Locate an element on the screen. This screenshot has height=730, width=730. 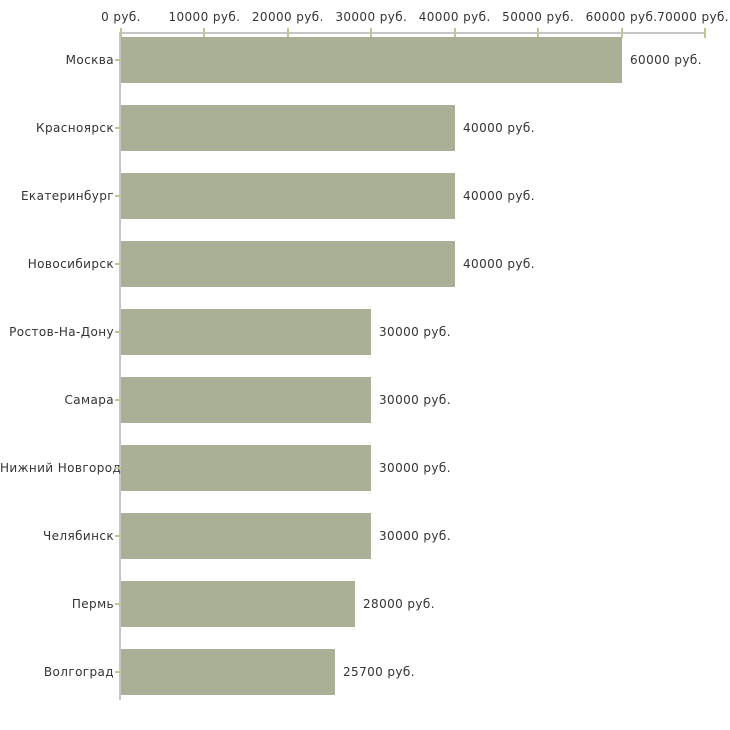
x-tick-label: 40000 руб. is located at coordinates (454, 17).